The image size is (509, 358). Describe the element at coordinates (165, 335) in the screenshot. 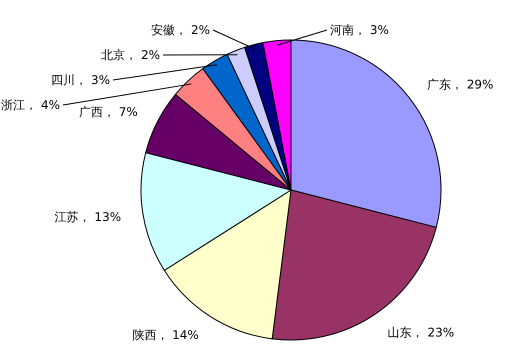

I see `slice-label: 陕西， 14%` at that location.